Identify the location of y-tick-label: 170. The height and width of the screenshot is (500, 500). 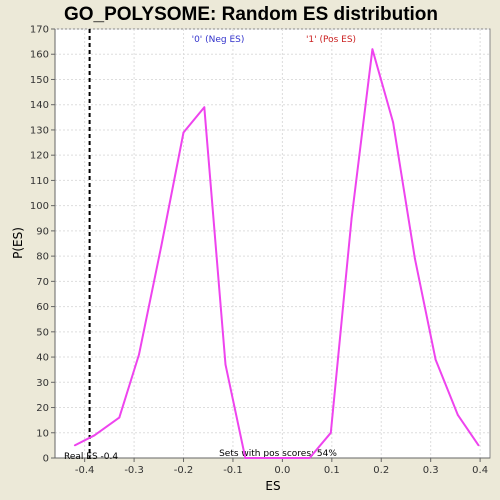
(39, 30).